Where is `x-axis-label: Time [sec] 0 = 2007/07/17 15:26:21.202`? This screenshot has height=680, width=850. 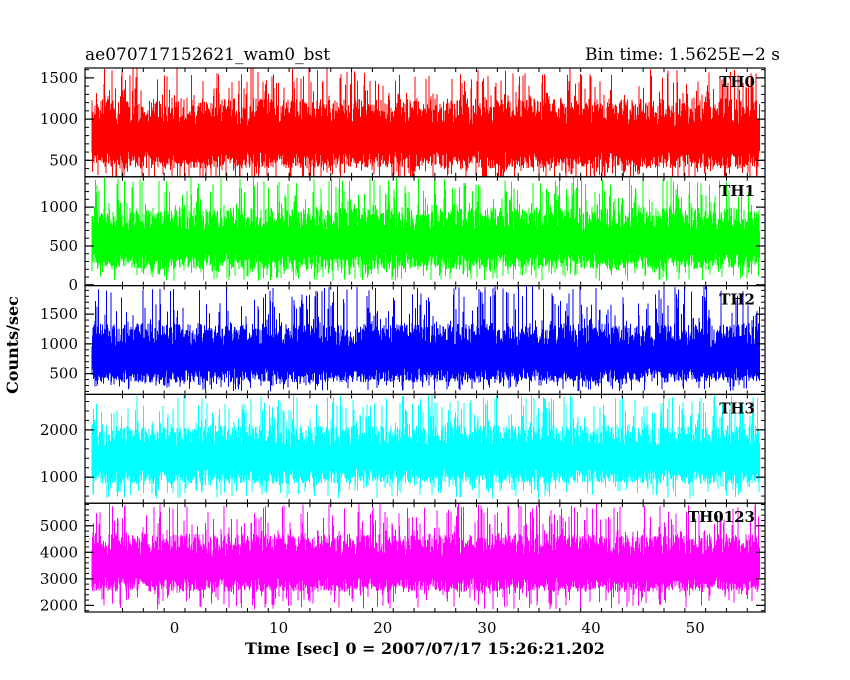
x-axis-label: Time [sec] 0 = 2007/07/17 15:26:21.202 is located at coordinates (425, 648).